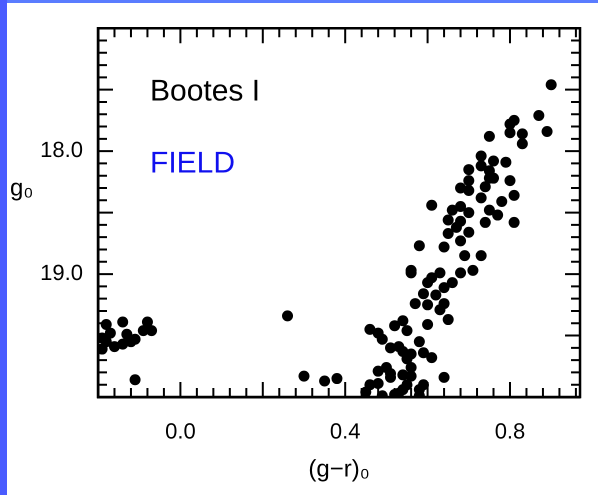 The image size is (598, 495). Describe the element at coordinates (180, 431) in the screenshot. I see `x-tick-label: 0.0` at that location.